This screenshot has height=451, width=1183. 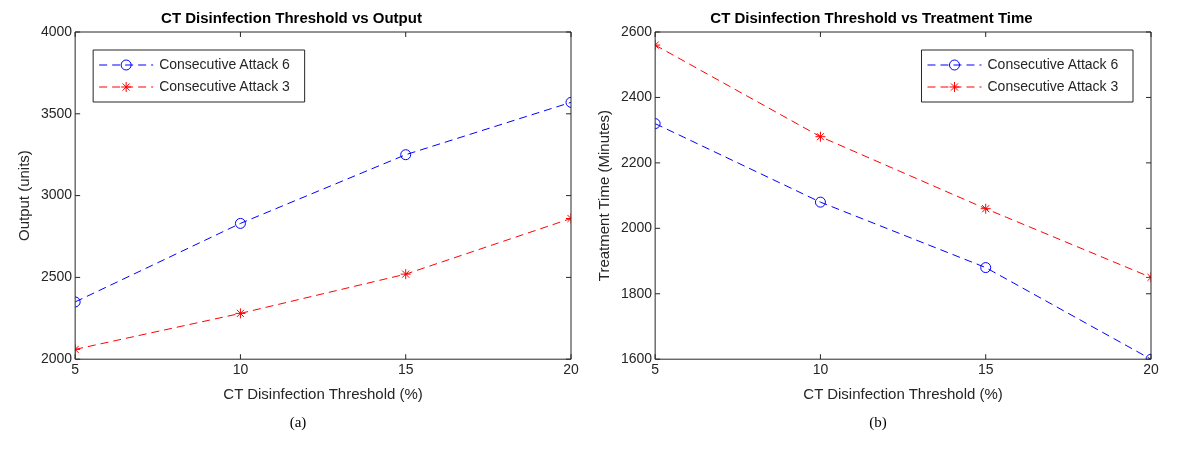 What do you see at coordinates (636, 96) in the screenshot?
I see `y-tick-label: 2400` at bounding box center [636, 96].